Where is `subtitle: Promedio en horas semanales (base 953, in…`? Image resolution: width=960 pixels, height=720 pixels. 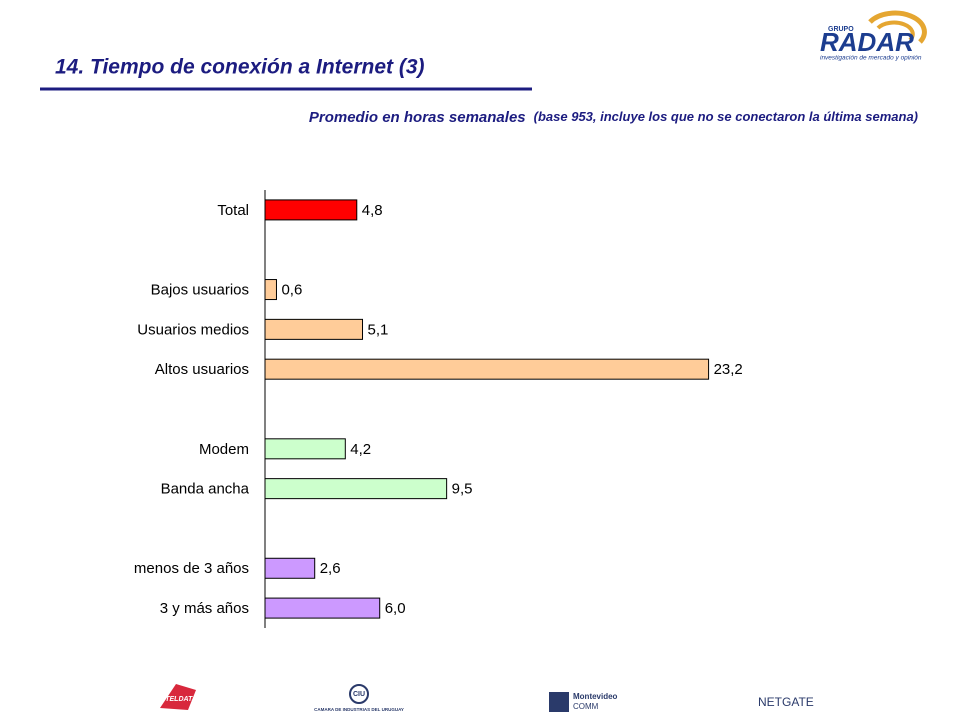 subtitle: Promedio en horas semanales (base 953, in… is located at coordinates (613, 117).